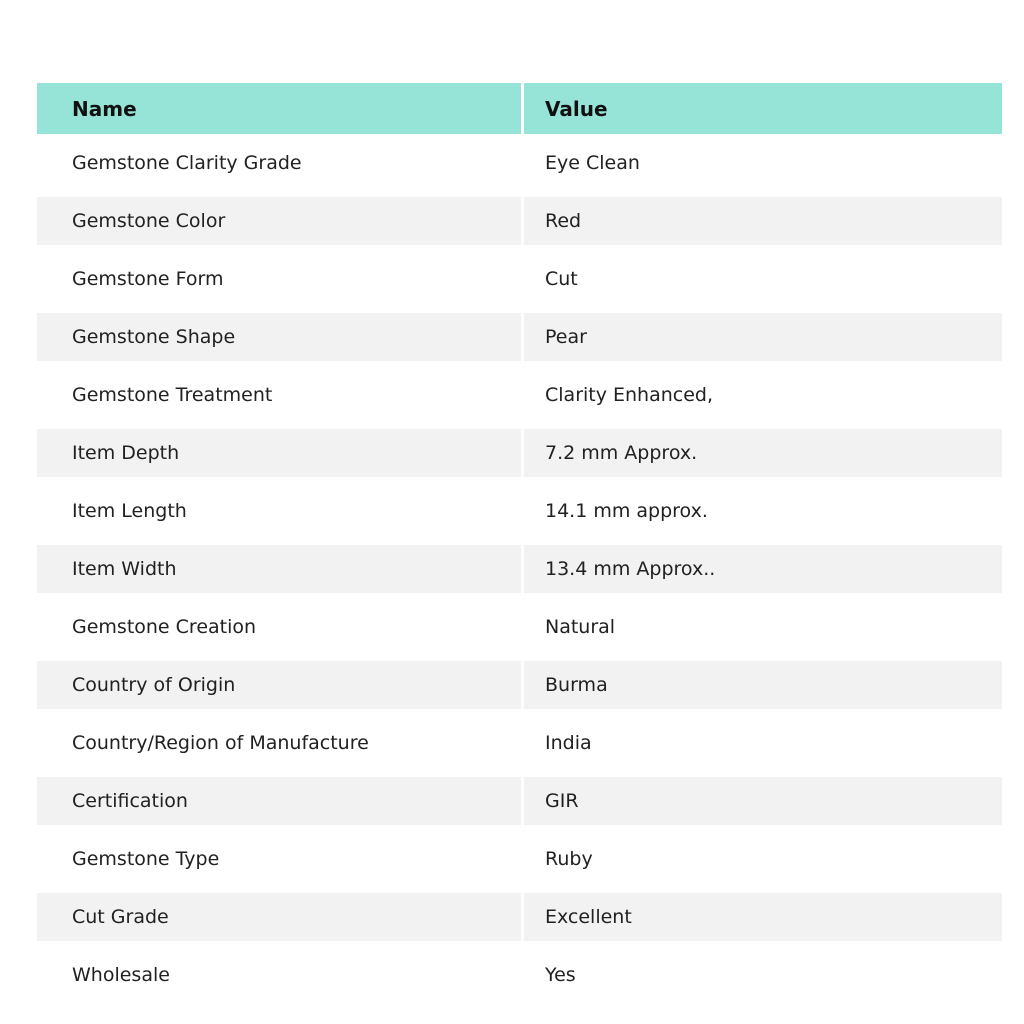  What do you see at coordinates (280, 221) in the screenshot?
I see `spec-name: Gemstone Color` at bounding box center [280, 221].